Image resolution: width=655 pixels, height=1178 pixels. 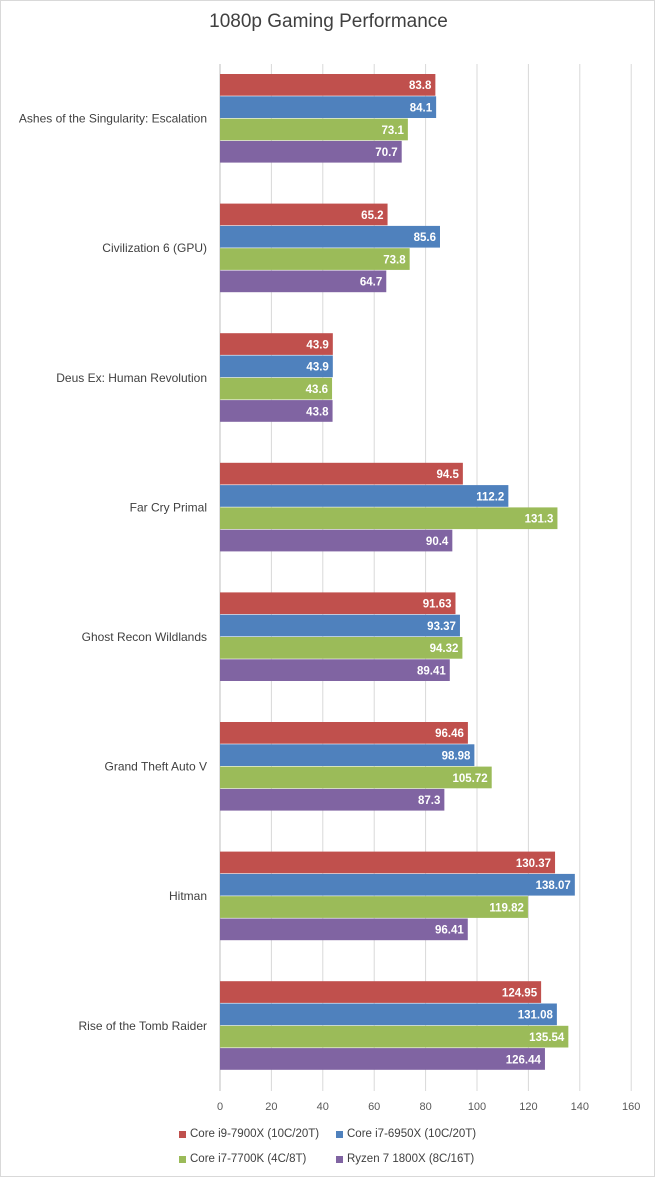 I want to click on data-label-s1-c1: 85.6, so click(x=425, y=238).